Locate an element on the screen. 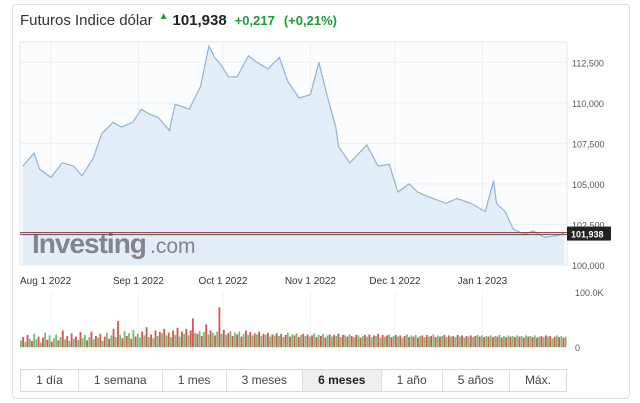  tab-1-semana: 1 semana is located at coordinates (121, 380).